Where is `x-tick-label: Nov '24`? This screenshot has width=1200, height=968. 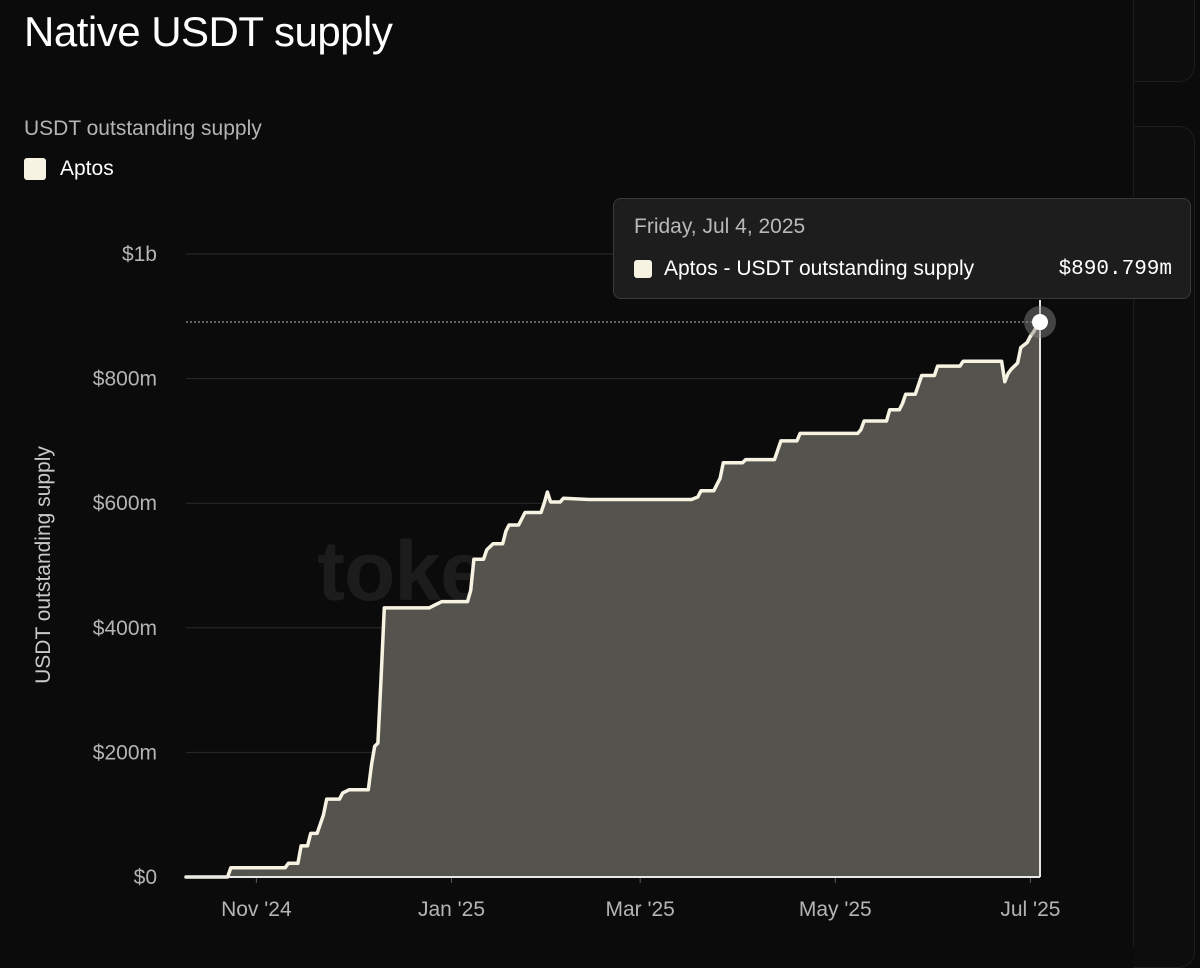
x-tick-label: Nov '24 is located at coordinates (256, 909).